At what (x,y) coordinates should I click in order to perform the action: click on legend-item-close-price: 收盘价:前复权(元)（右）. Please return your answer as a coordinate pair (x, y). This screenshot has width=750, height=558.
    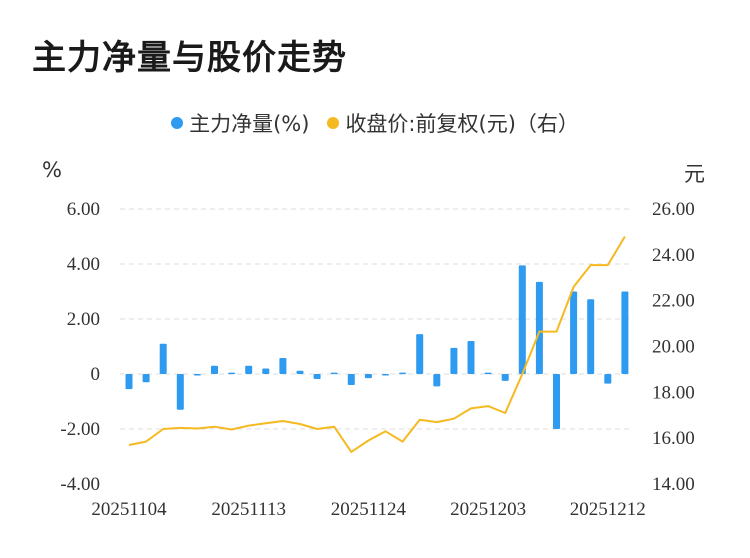
    Looking at the image, I should click on (453, 123).